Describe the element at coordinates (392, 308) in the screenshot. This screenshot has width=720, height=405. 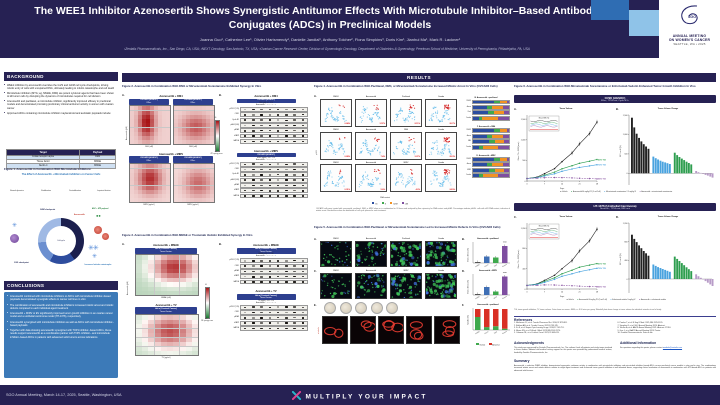
I see `brightfield-row` at that location.